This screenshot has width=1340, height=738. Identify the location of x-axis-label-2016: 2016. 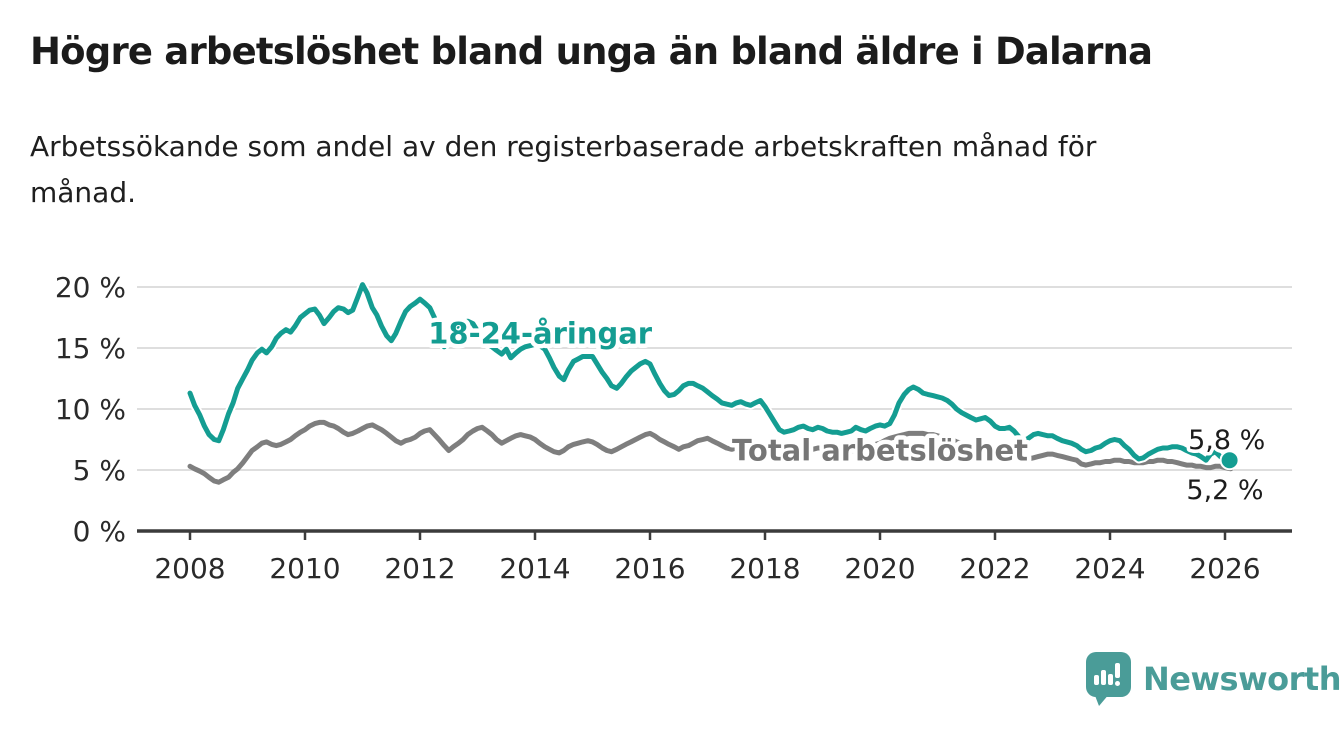
(649, 568).